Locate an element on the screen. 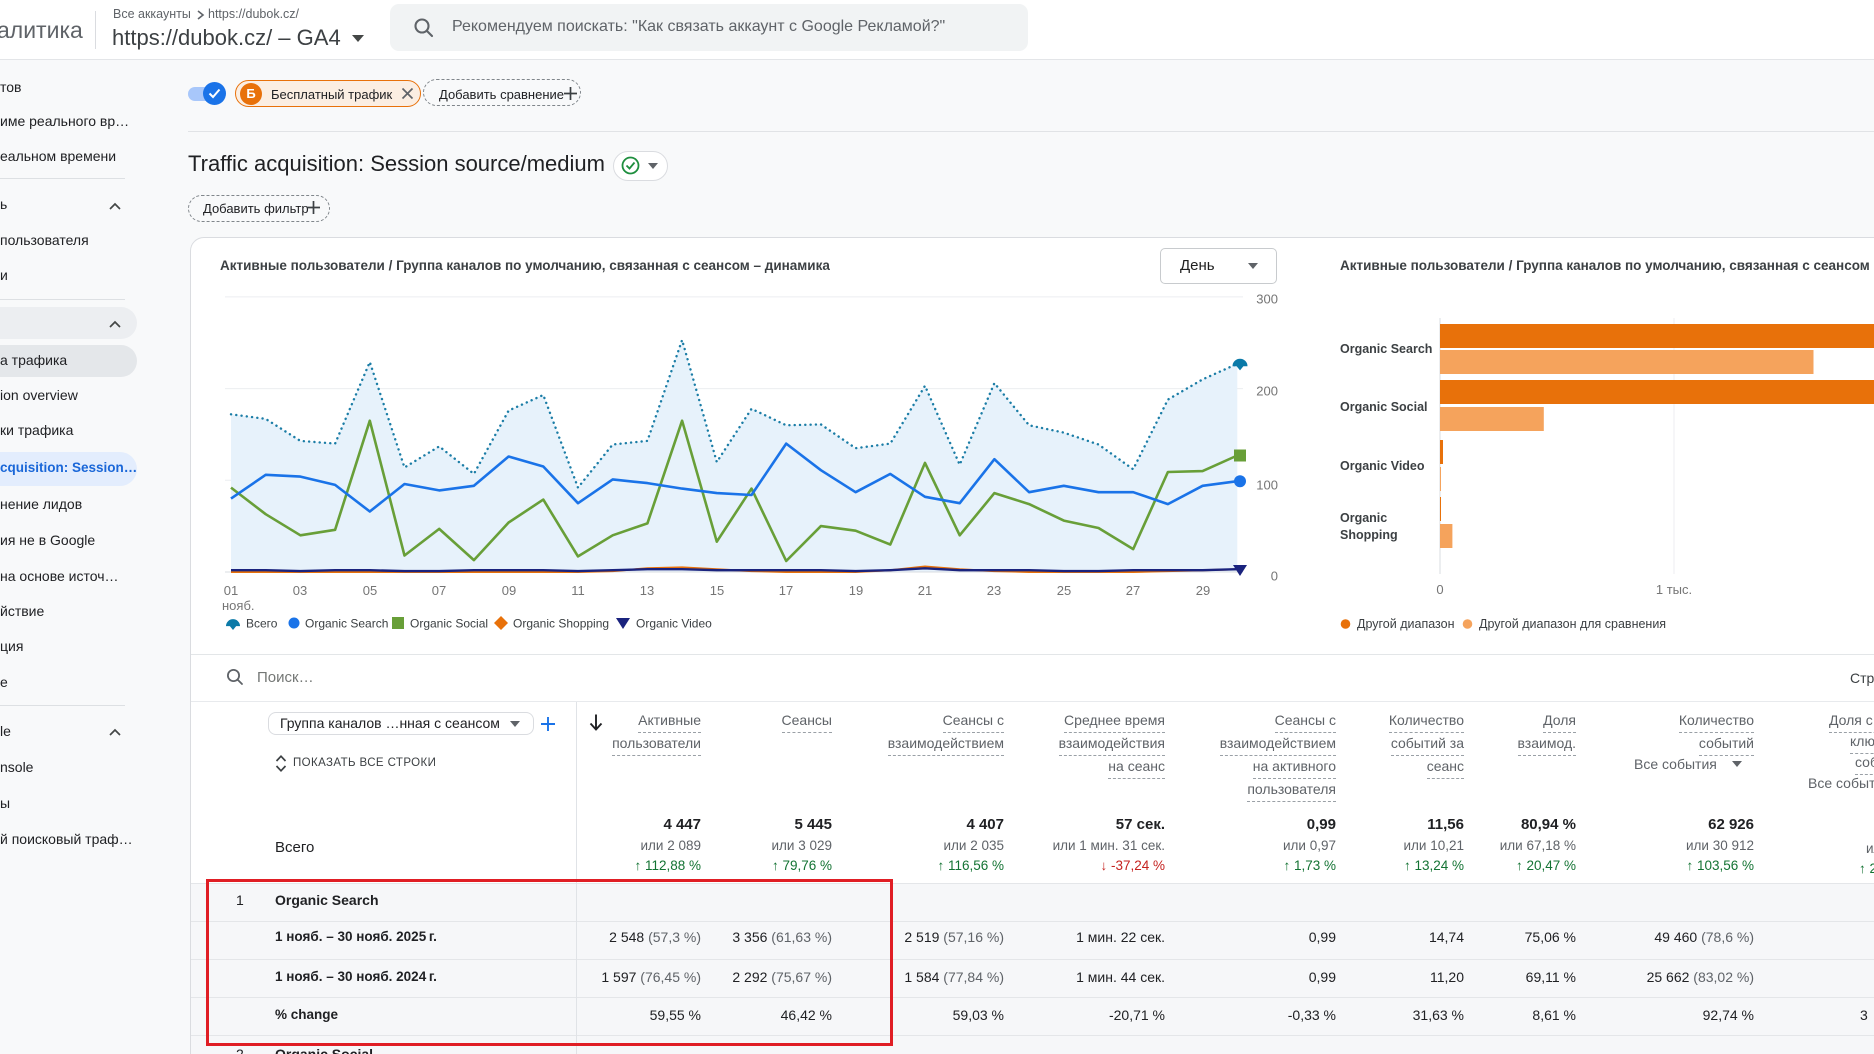 The image size is (1874, 1054). svg-text: 17 is located at coordinates (786, 590).